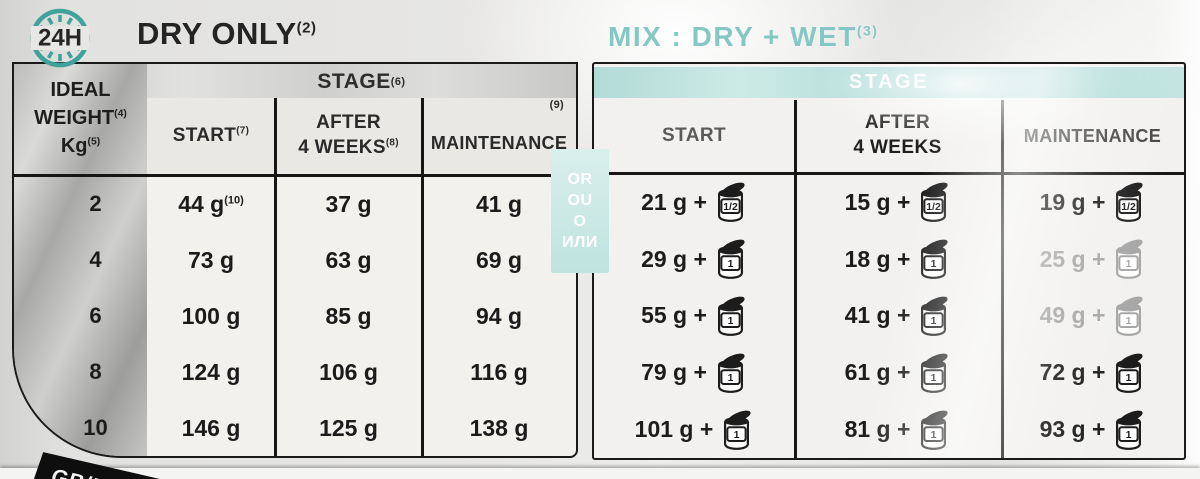 Image resolution: width=1200 pixels, height=479 pixels. Describe the element at coordinates (580, 200) in the screenshot. I see `or-label-fr: OU` at that location.